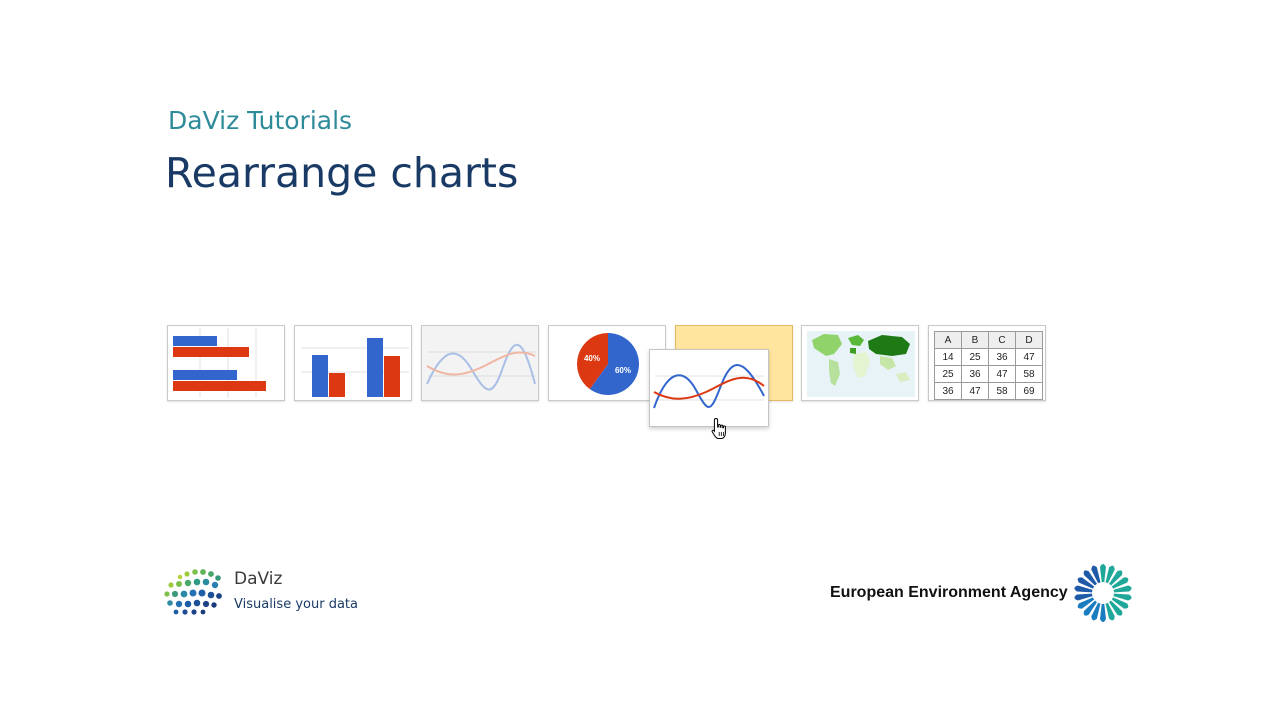 This screenshot has width=1280, height=720. I want to click on daviz-brand-name: DaViz, so click(258, 579).